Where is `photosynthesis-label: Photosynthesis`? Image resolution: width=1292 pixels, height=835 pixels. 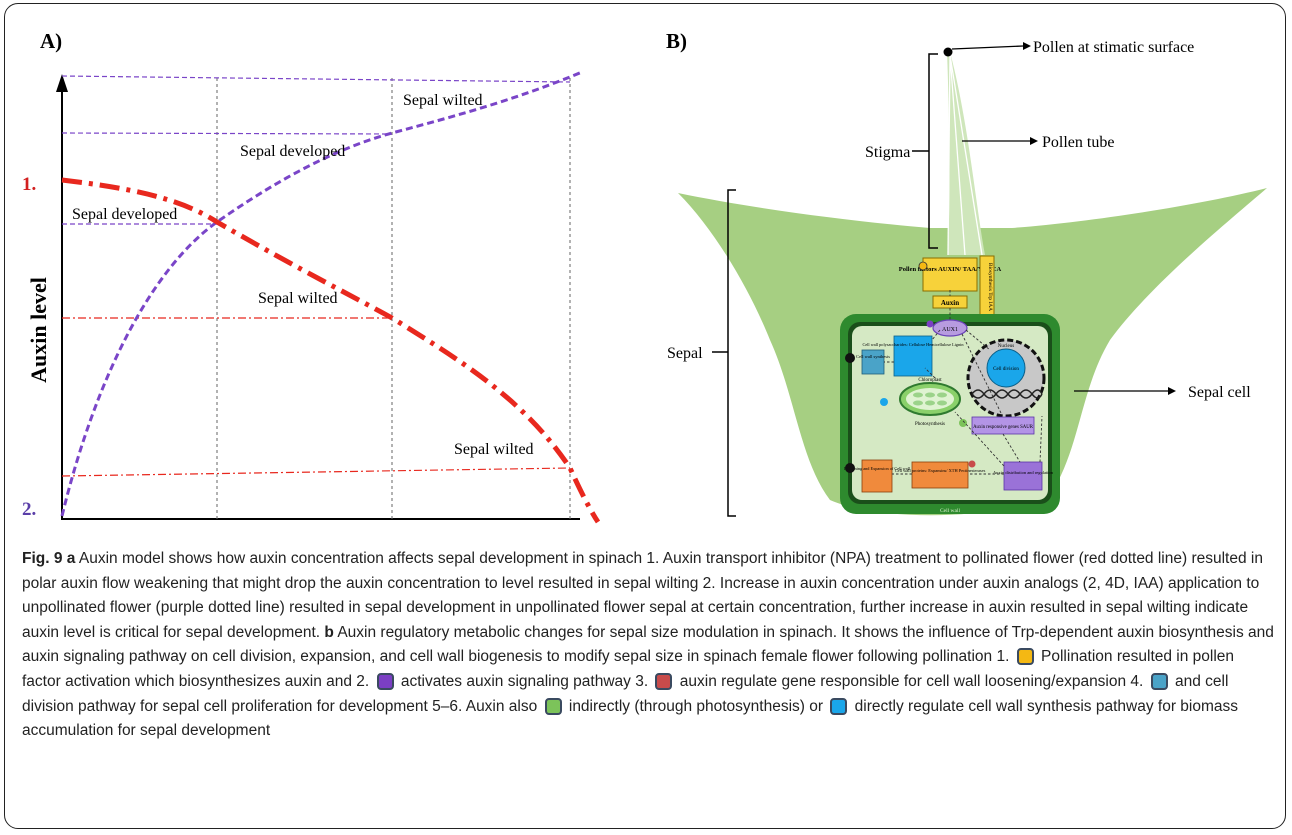 photosynthesis-label: Photosynthesis is located at coordinates (930, 424).